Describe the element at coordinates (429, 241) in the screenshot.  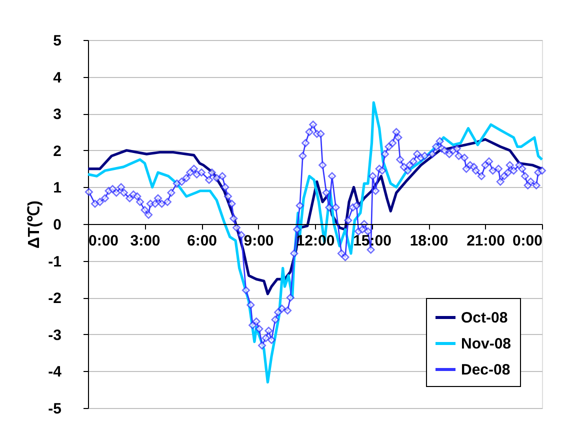
I see `x-tick-label: 18:00` at that location.